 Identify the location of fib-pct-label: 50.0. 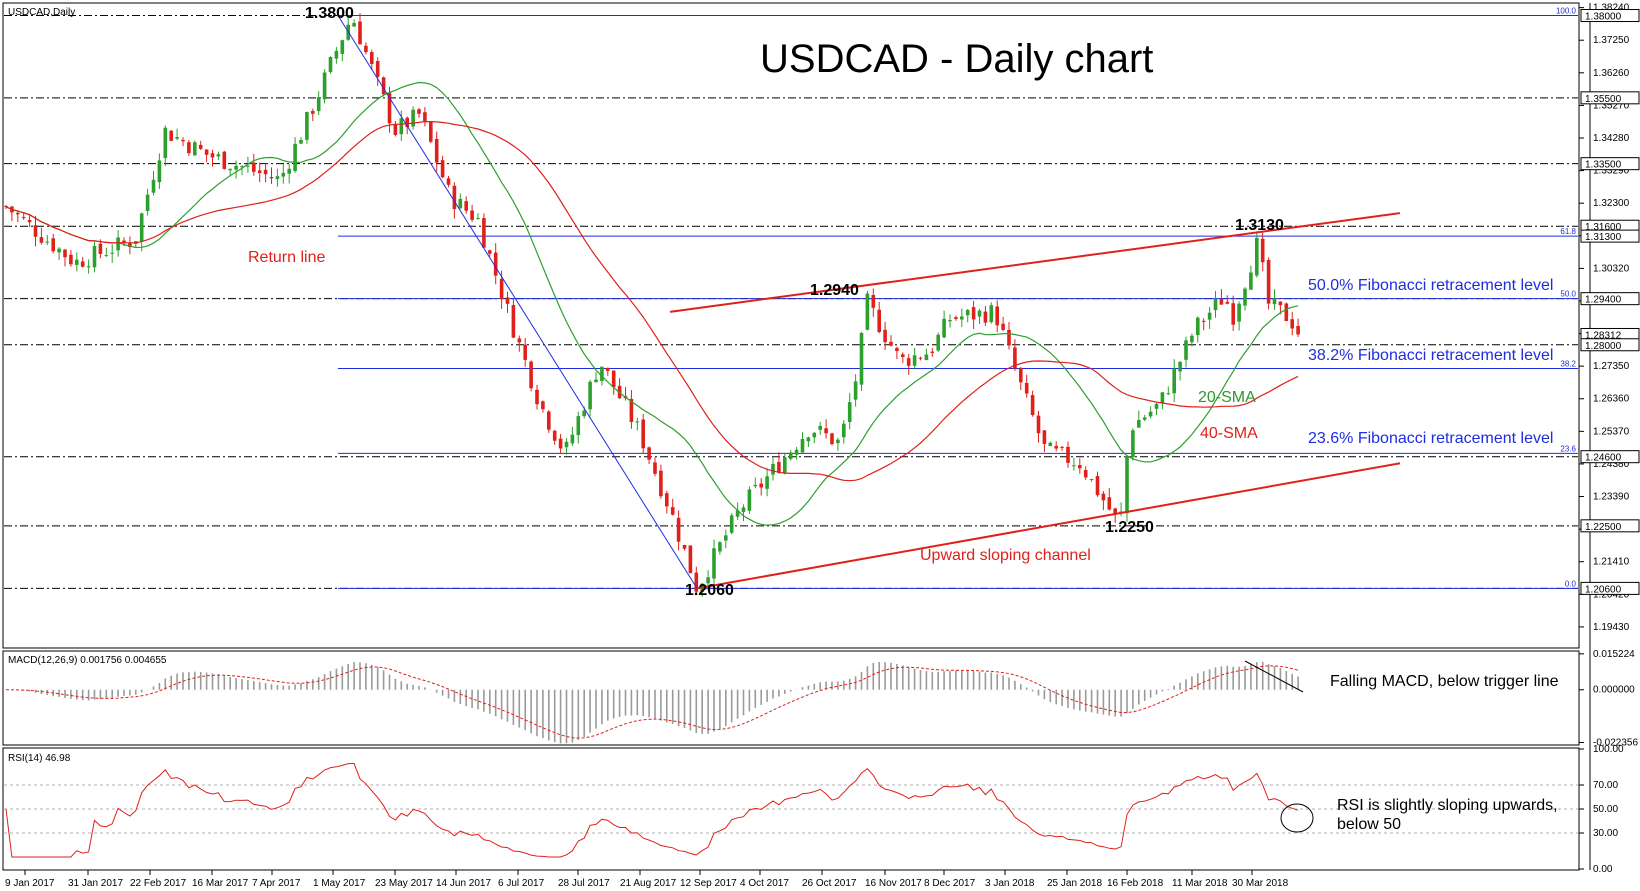
(1568, 294).